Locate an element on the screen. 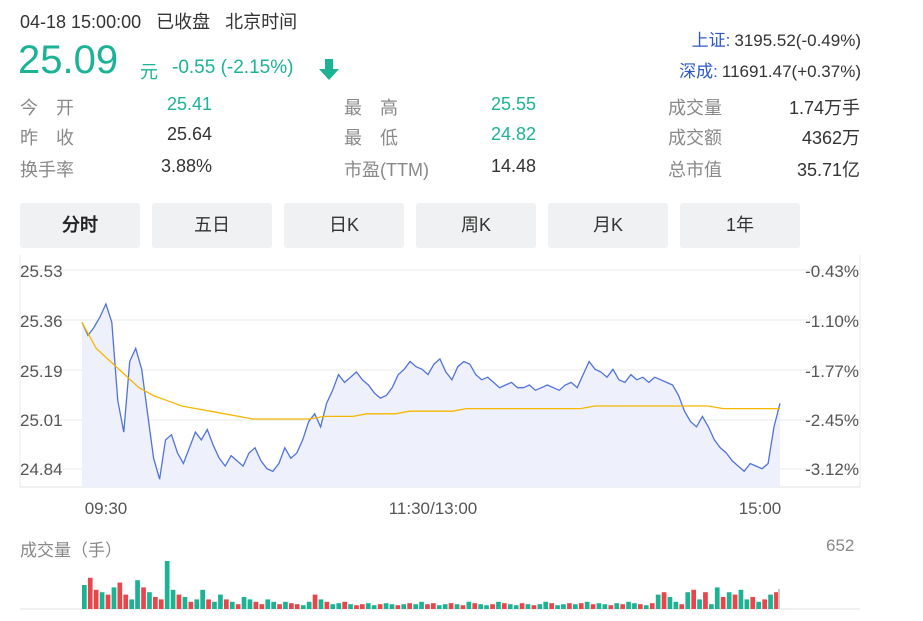  y-tick-label-left: 25.36 is located at coordinates (41, 321).